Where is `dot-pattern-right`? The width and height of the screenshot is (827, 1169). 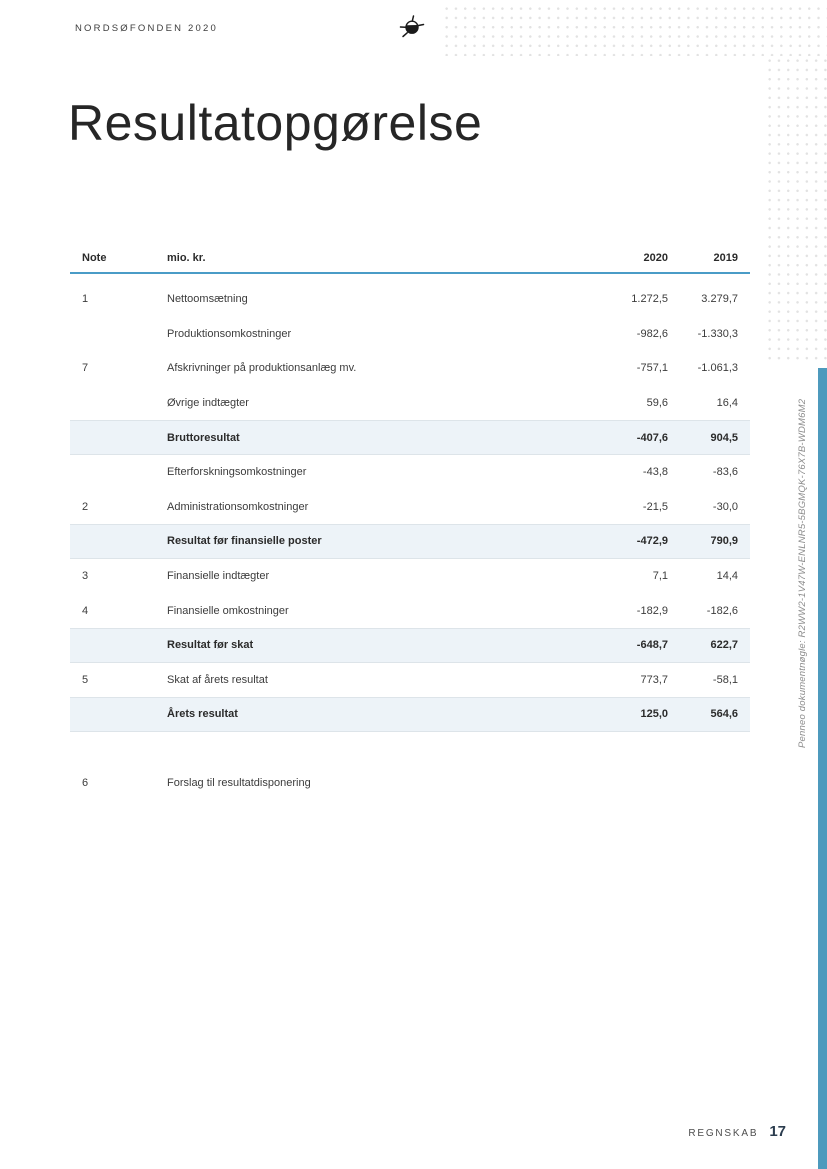
dot-pattern-right is located at coordinates (796, 211).